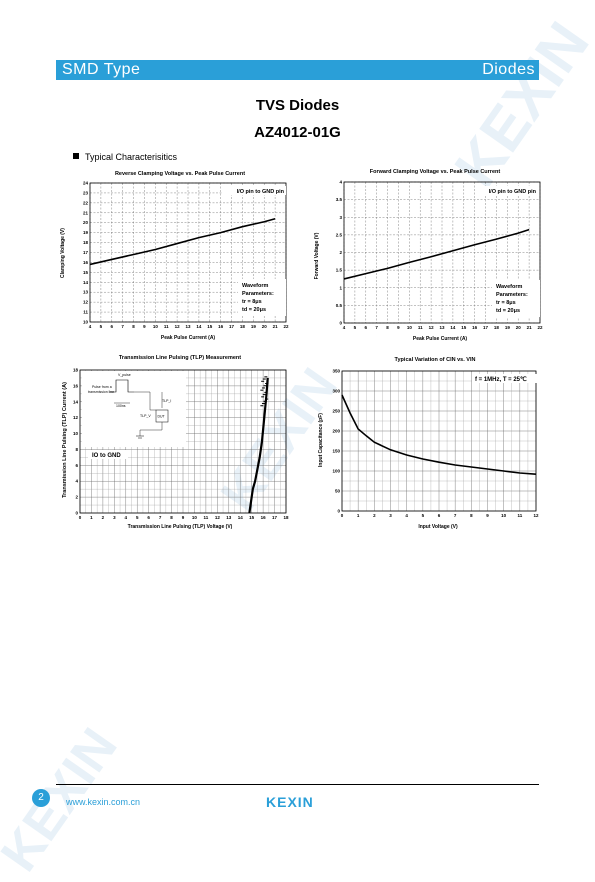 Image resolution: width=595 pixels, height=882 pixels. I want to click on y-tick-label: 6, so click(76, 465).